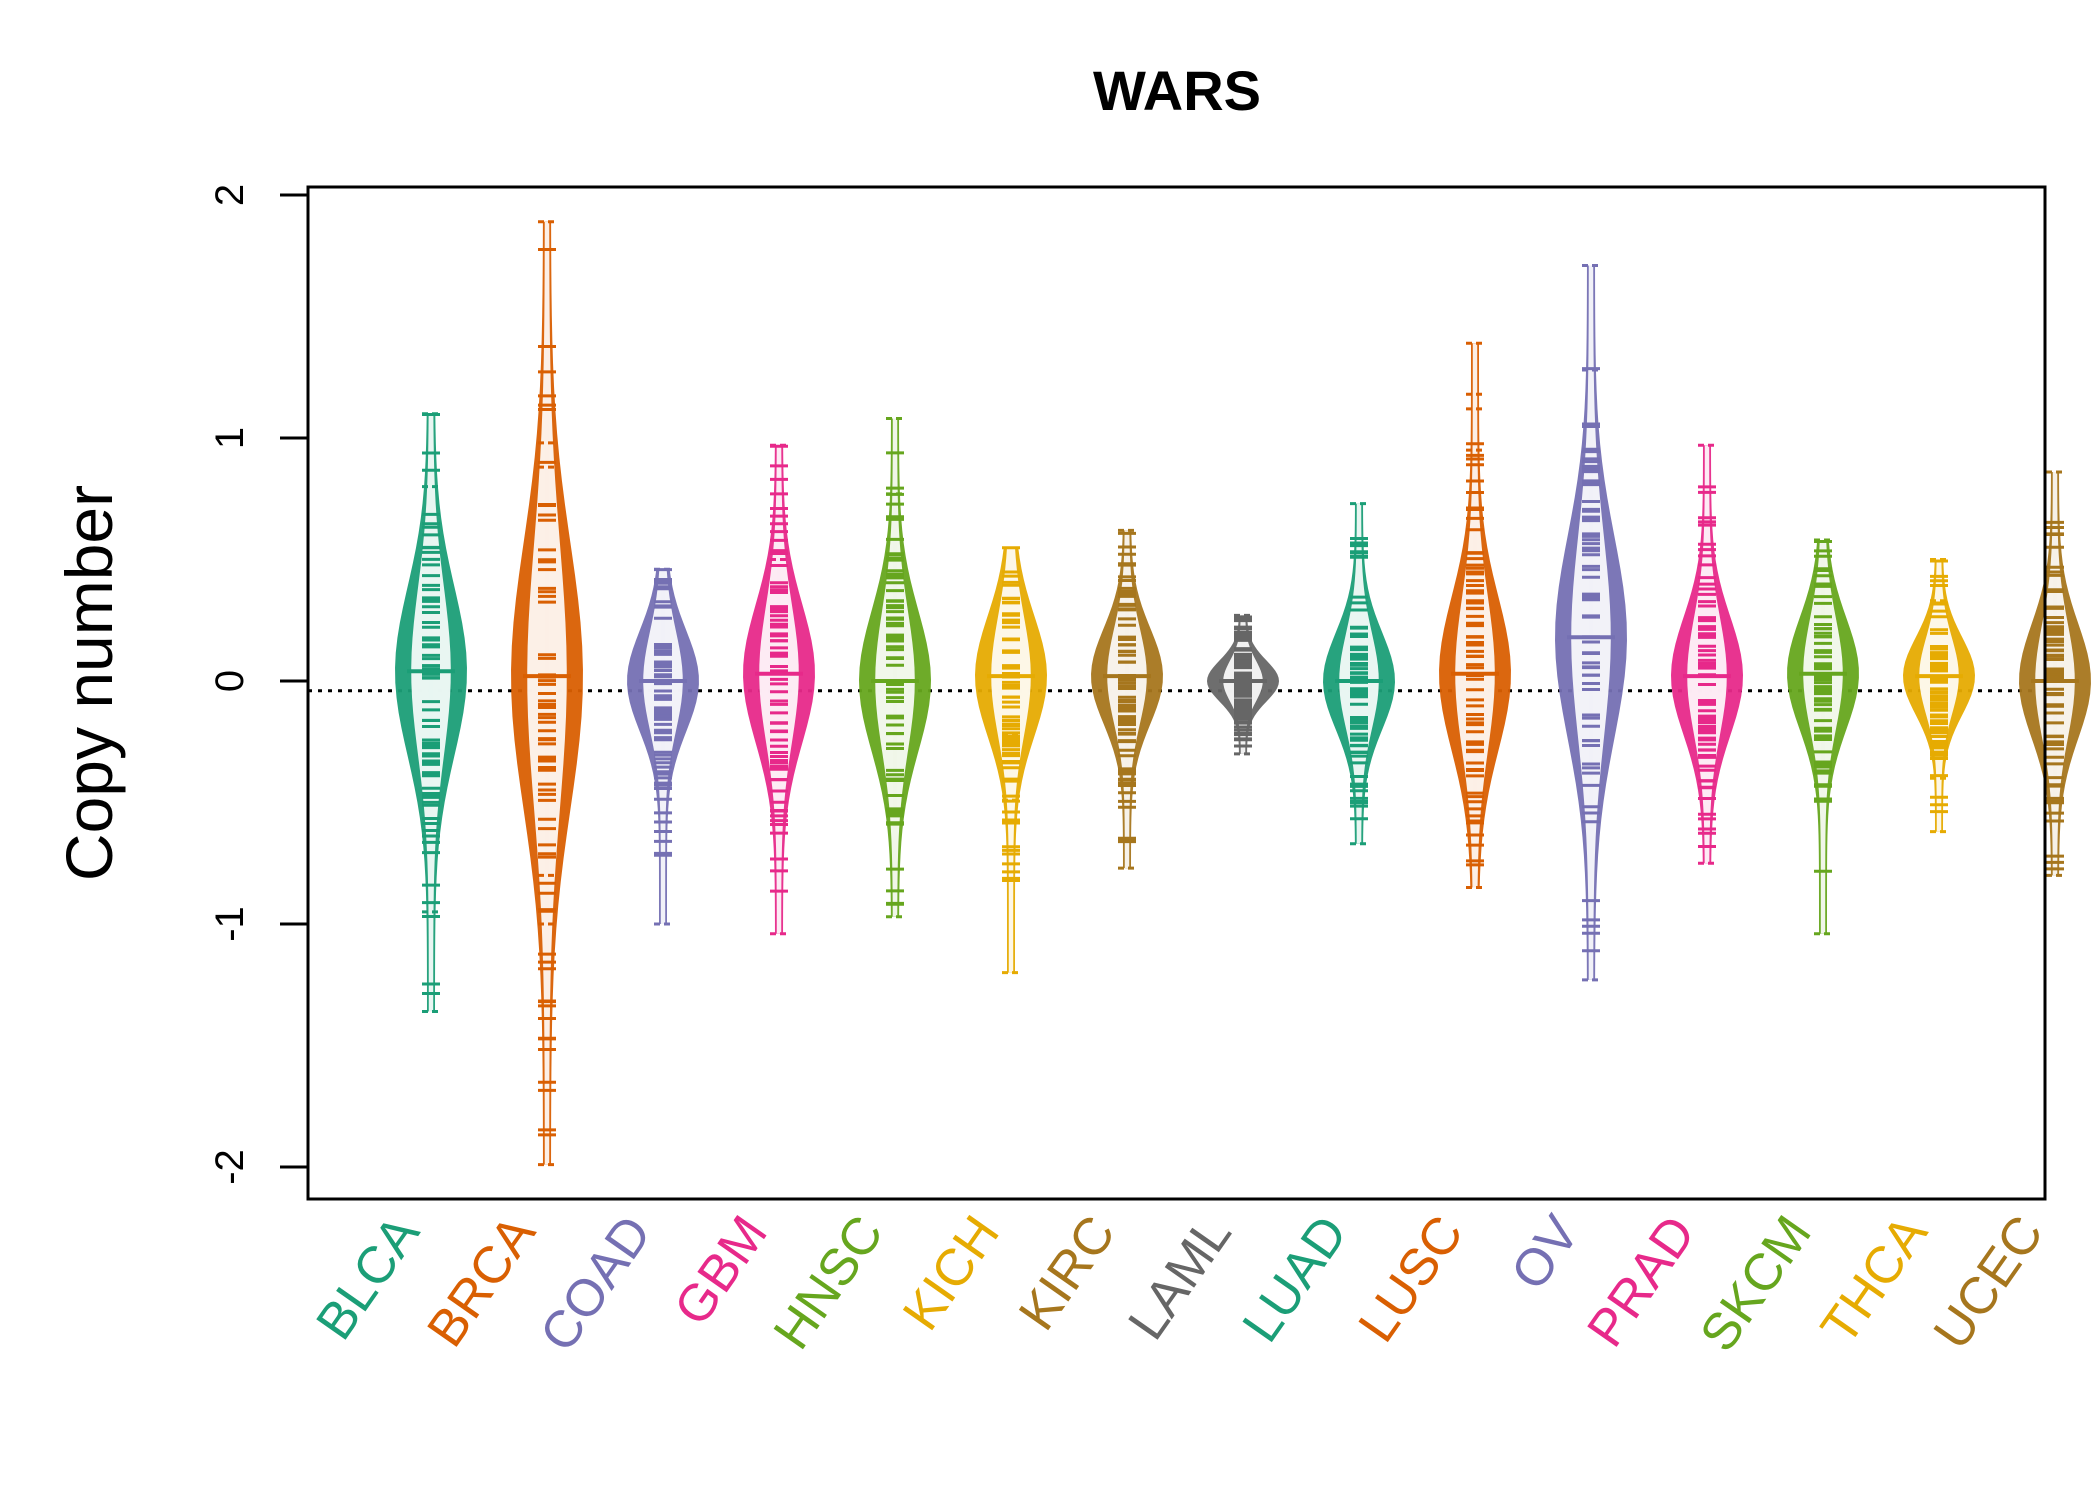  I want to click on y-tick-label: 2, so click(230, 195).